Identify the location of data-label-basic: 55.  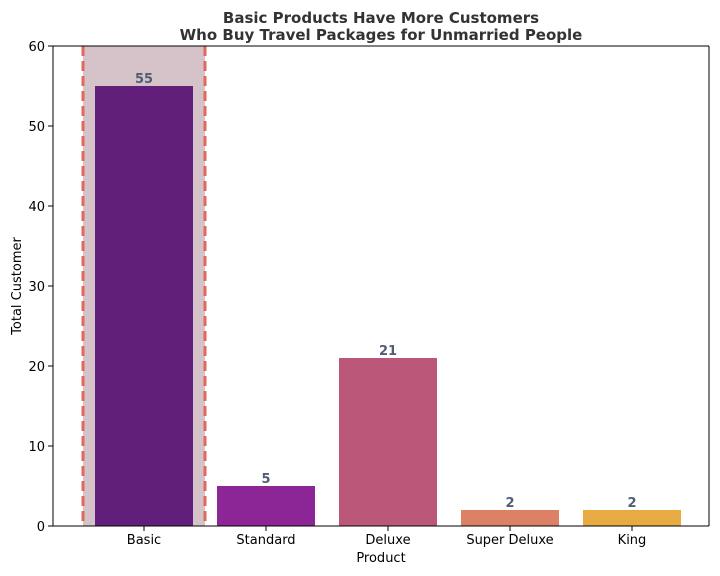
(144, 79).